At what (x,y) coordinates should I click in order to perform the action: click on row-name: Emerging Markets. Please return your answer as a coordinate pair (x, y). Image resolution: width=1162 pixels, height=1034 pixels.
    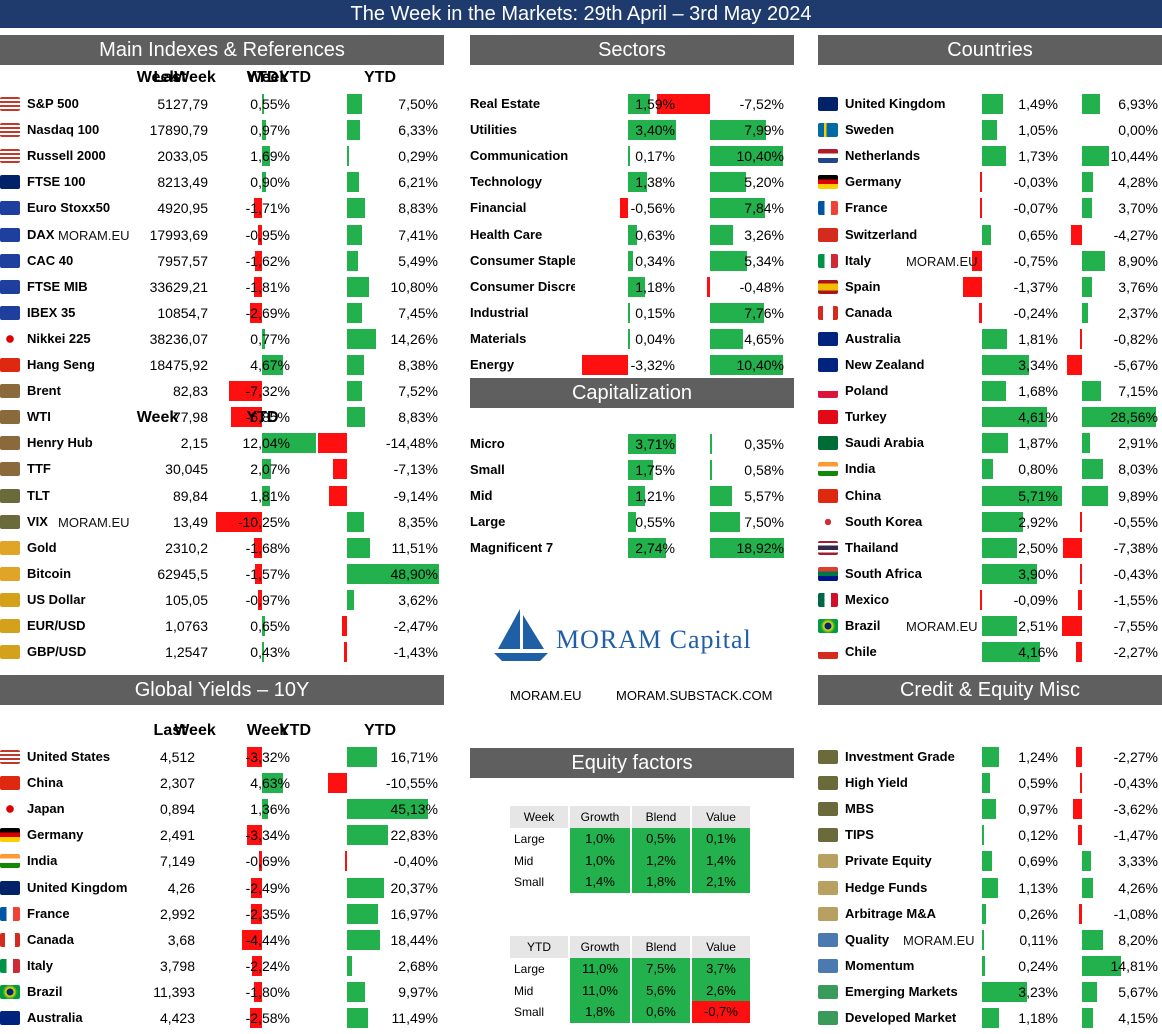
    Looking at the image, I should click on (901, 991).